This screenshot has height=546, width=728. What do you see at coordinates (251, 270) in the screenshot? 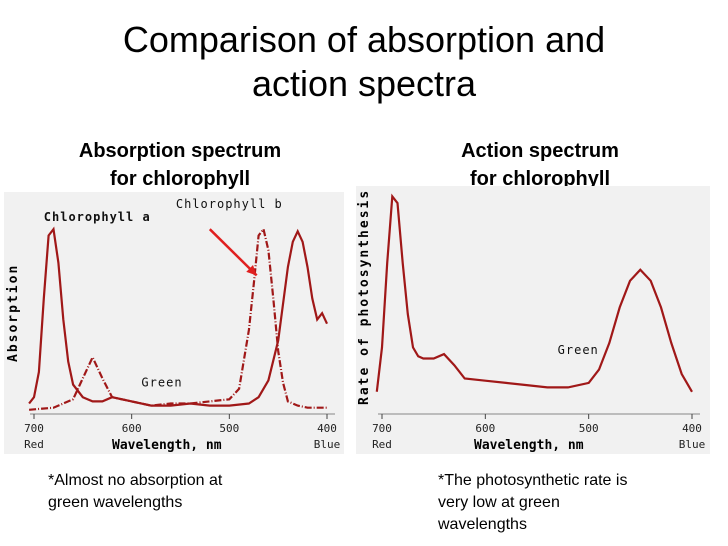
I see `absorption-annotation-arrowhead` at bounding box center [251, 270].